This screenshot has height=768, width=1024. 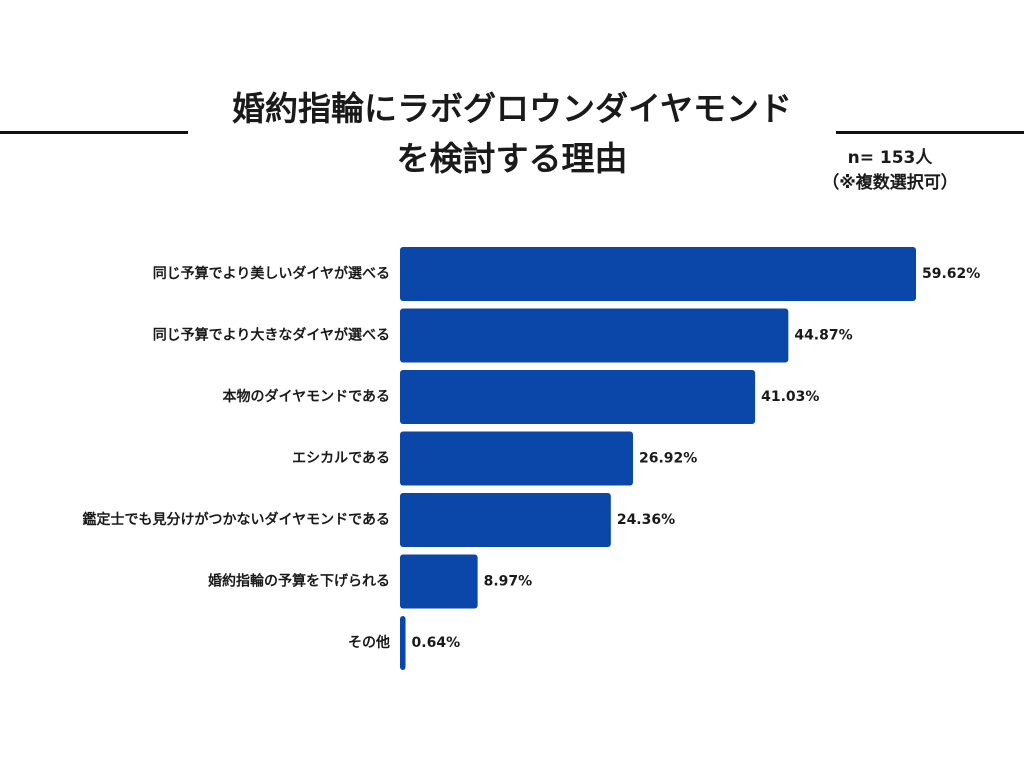 What do you see at coordinates (790, 397) in the screenshot?
I see `value-label-2: 41.03%` at bounding box center [790, 397].